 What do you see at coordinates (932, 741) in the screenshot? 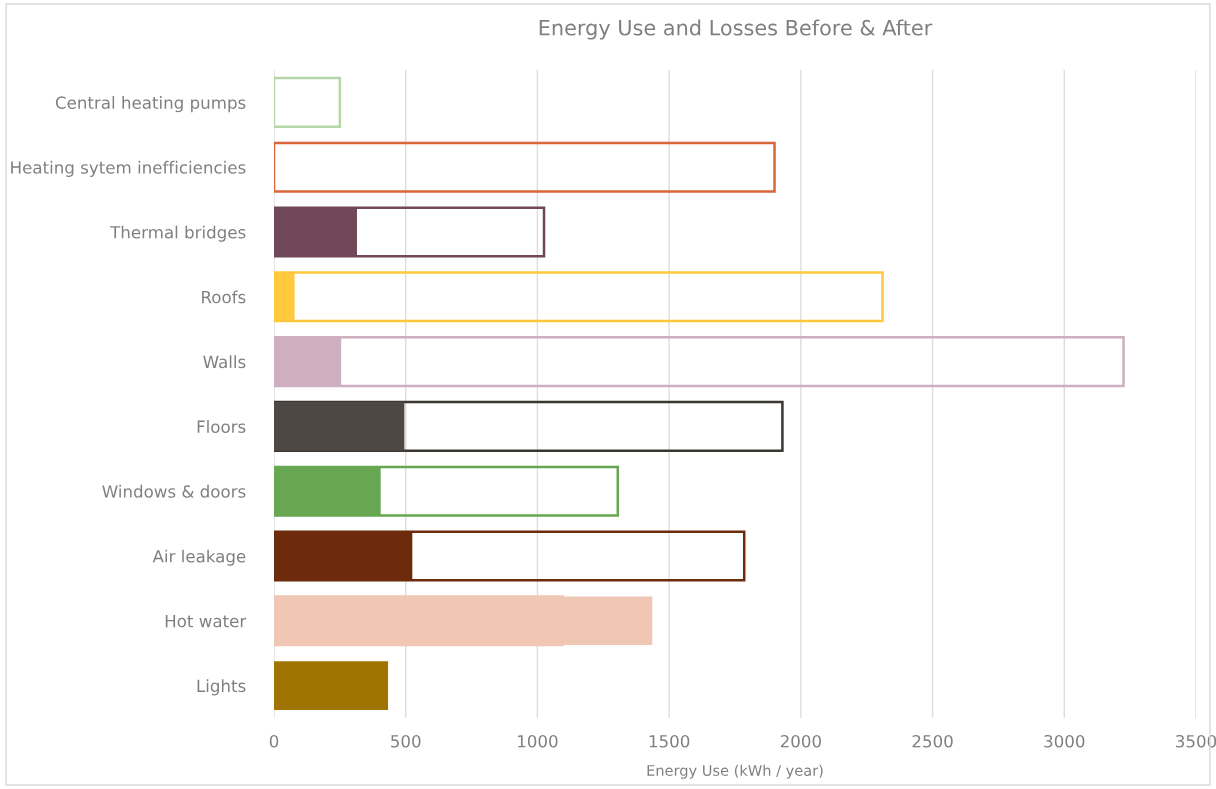
I see `x-tick-label: 2500` at bounding box center [932, 741].